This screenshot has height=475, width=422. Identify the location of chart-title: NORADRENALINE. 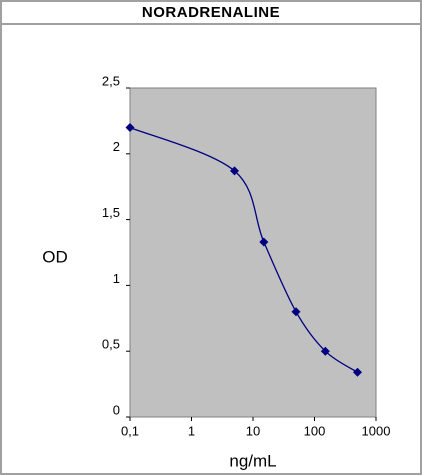
(211, 12).